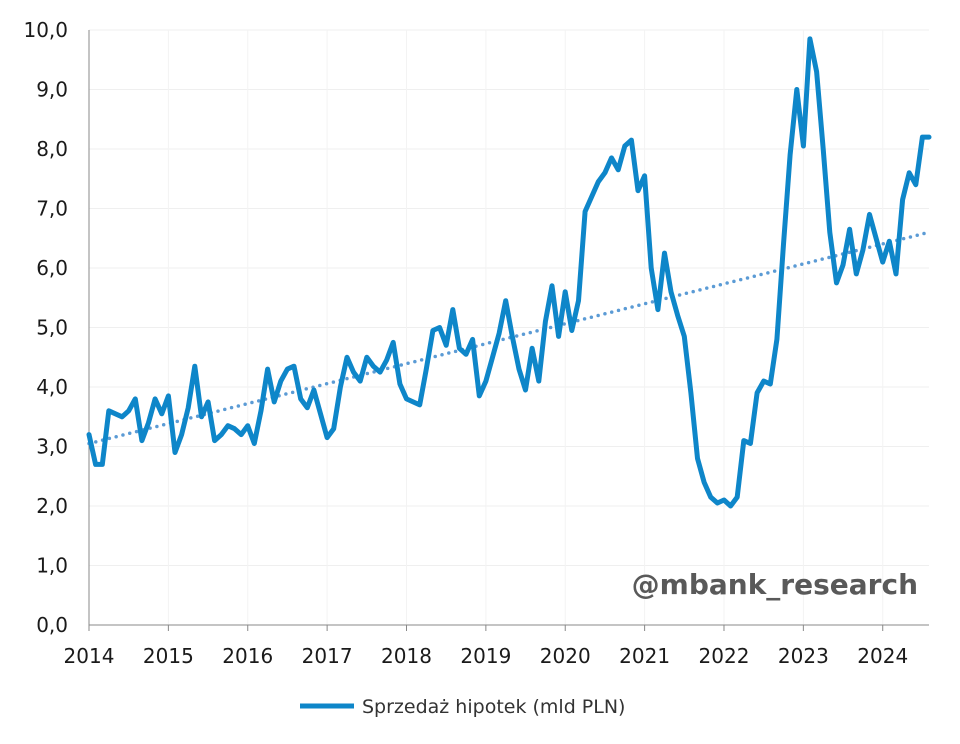 The height and width of the screenshot is (744, 960). What do you see at coordinates (775, 584) in the screenshot?
I see `watermark-text: @mbank_research` at bounding box center [775, 584].